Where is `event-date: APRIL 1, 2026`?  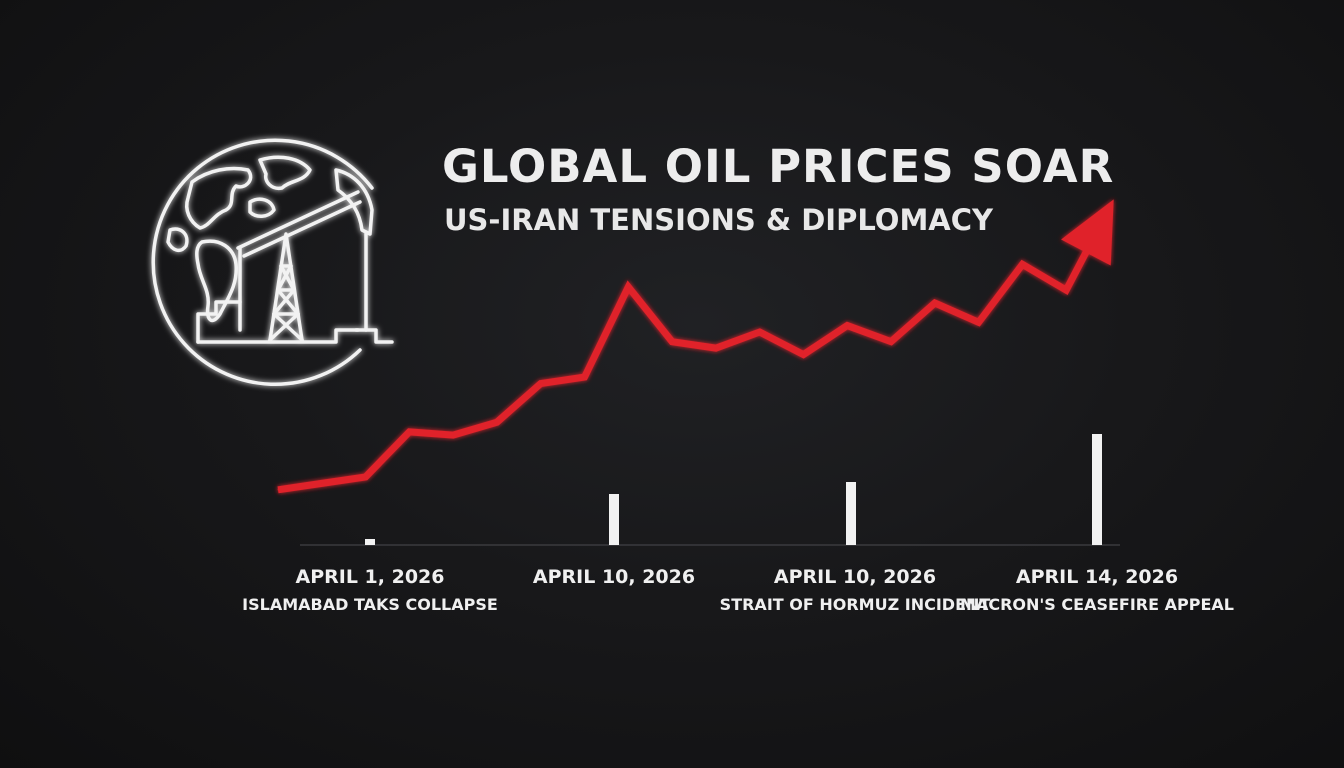 event-date: APRIL 1, 2026 is located at coordinates (370, 577).